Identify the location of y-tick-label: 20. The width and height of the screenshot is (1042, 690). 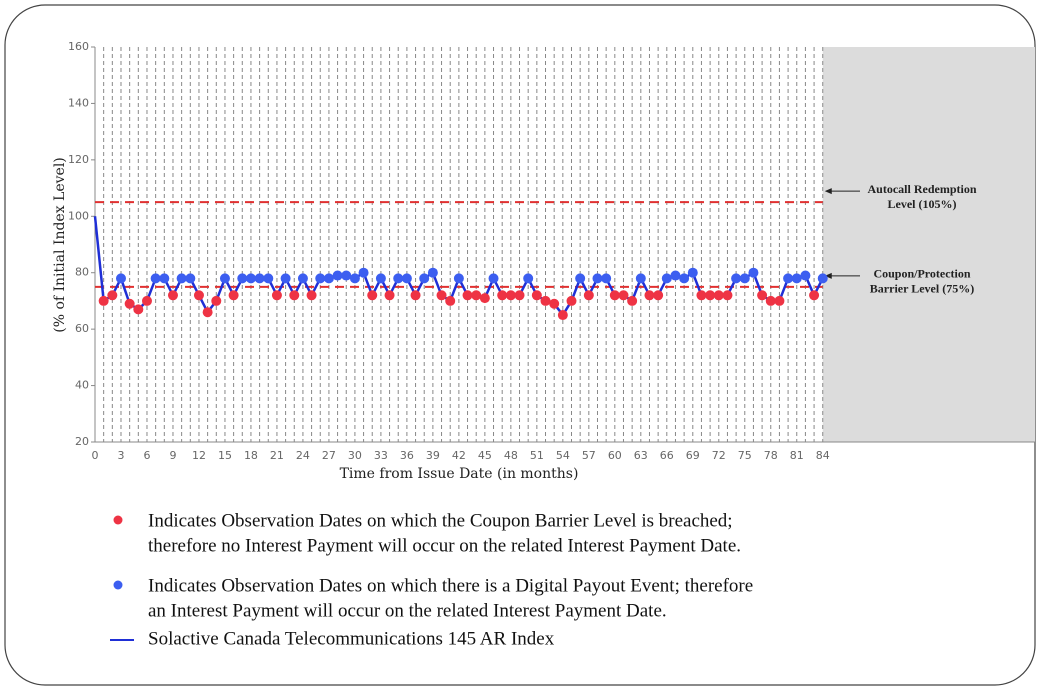
(82, 441).